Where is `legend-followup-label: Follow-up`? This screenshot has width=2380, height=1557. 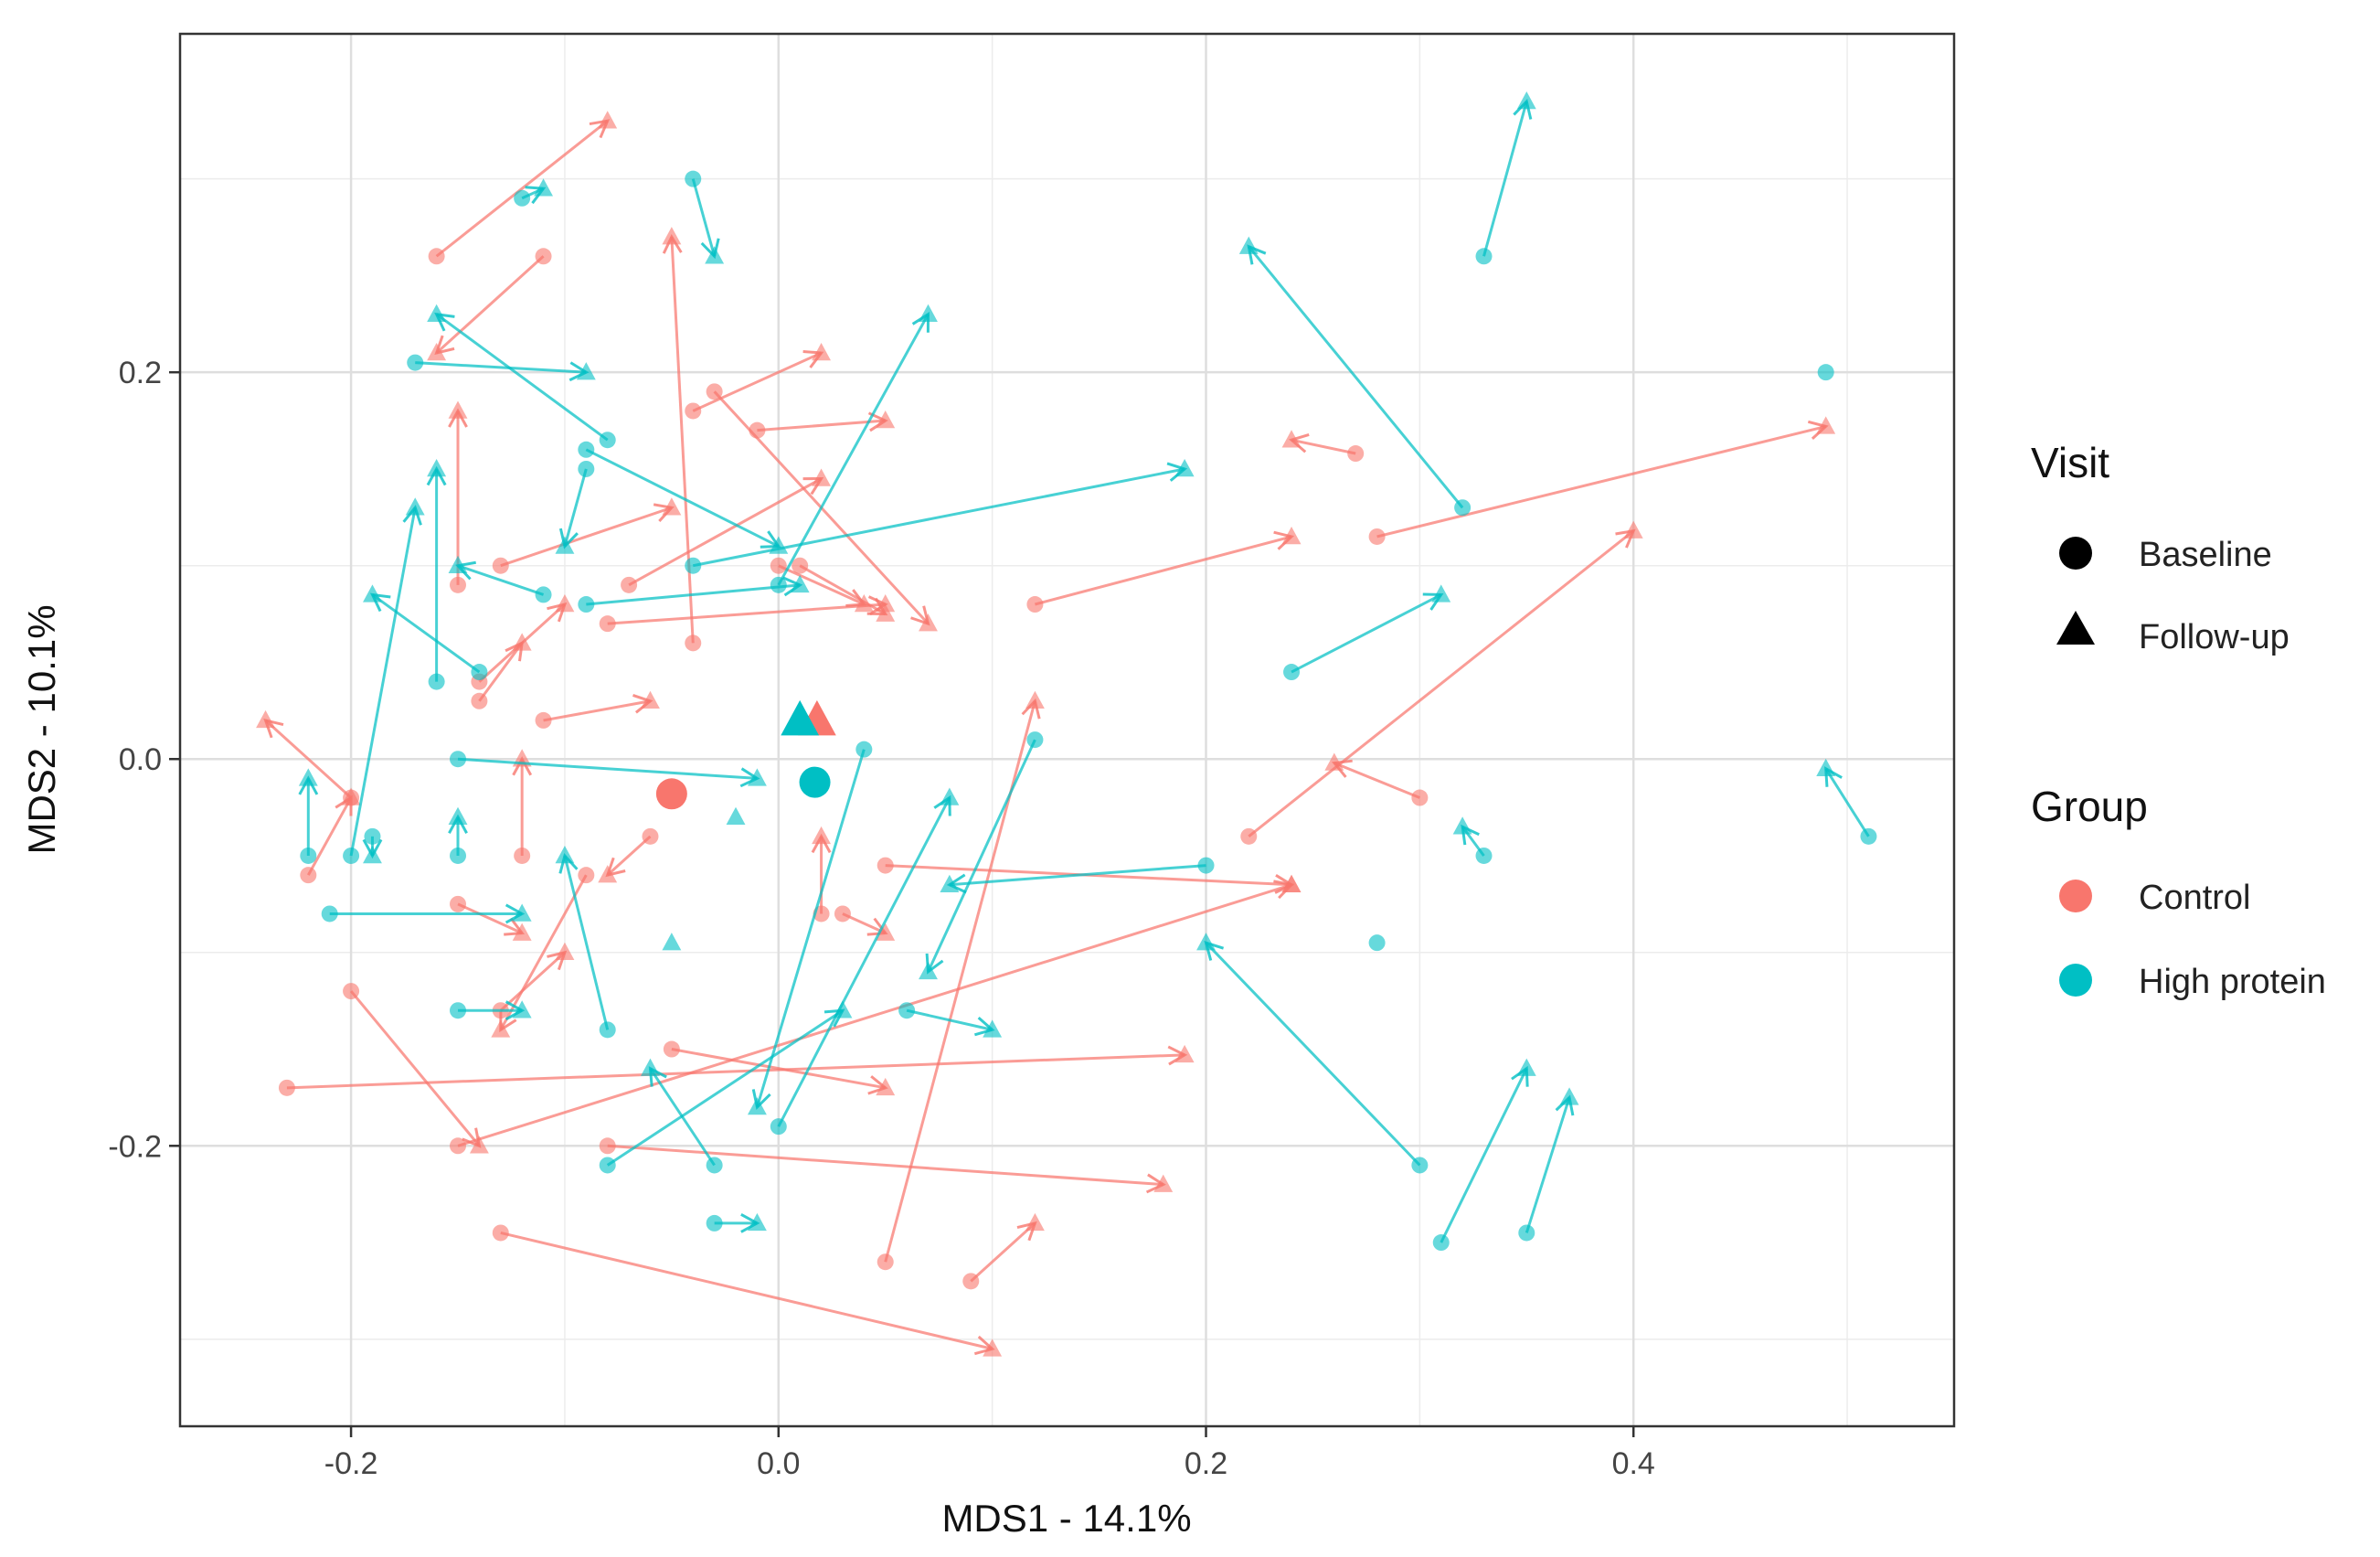 legend-followup-label: Follow-up is located at coordinates (2214, 637).